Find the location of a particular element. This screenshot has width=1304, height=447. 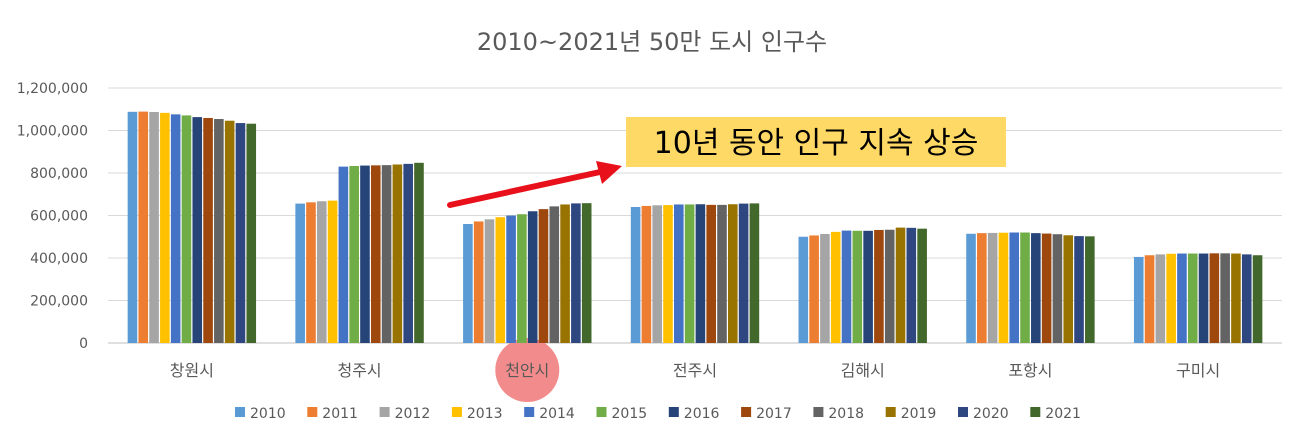

legend-label: 2010 is located at coordinates (268, 414).